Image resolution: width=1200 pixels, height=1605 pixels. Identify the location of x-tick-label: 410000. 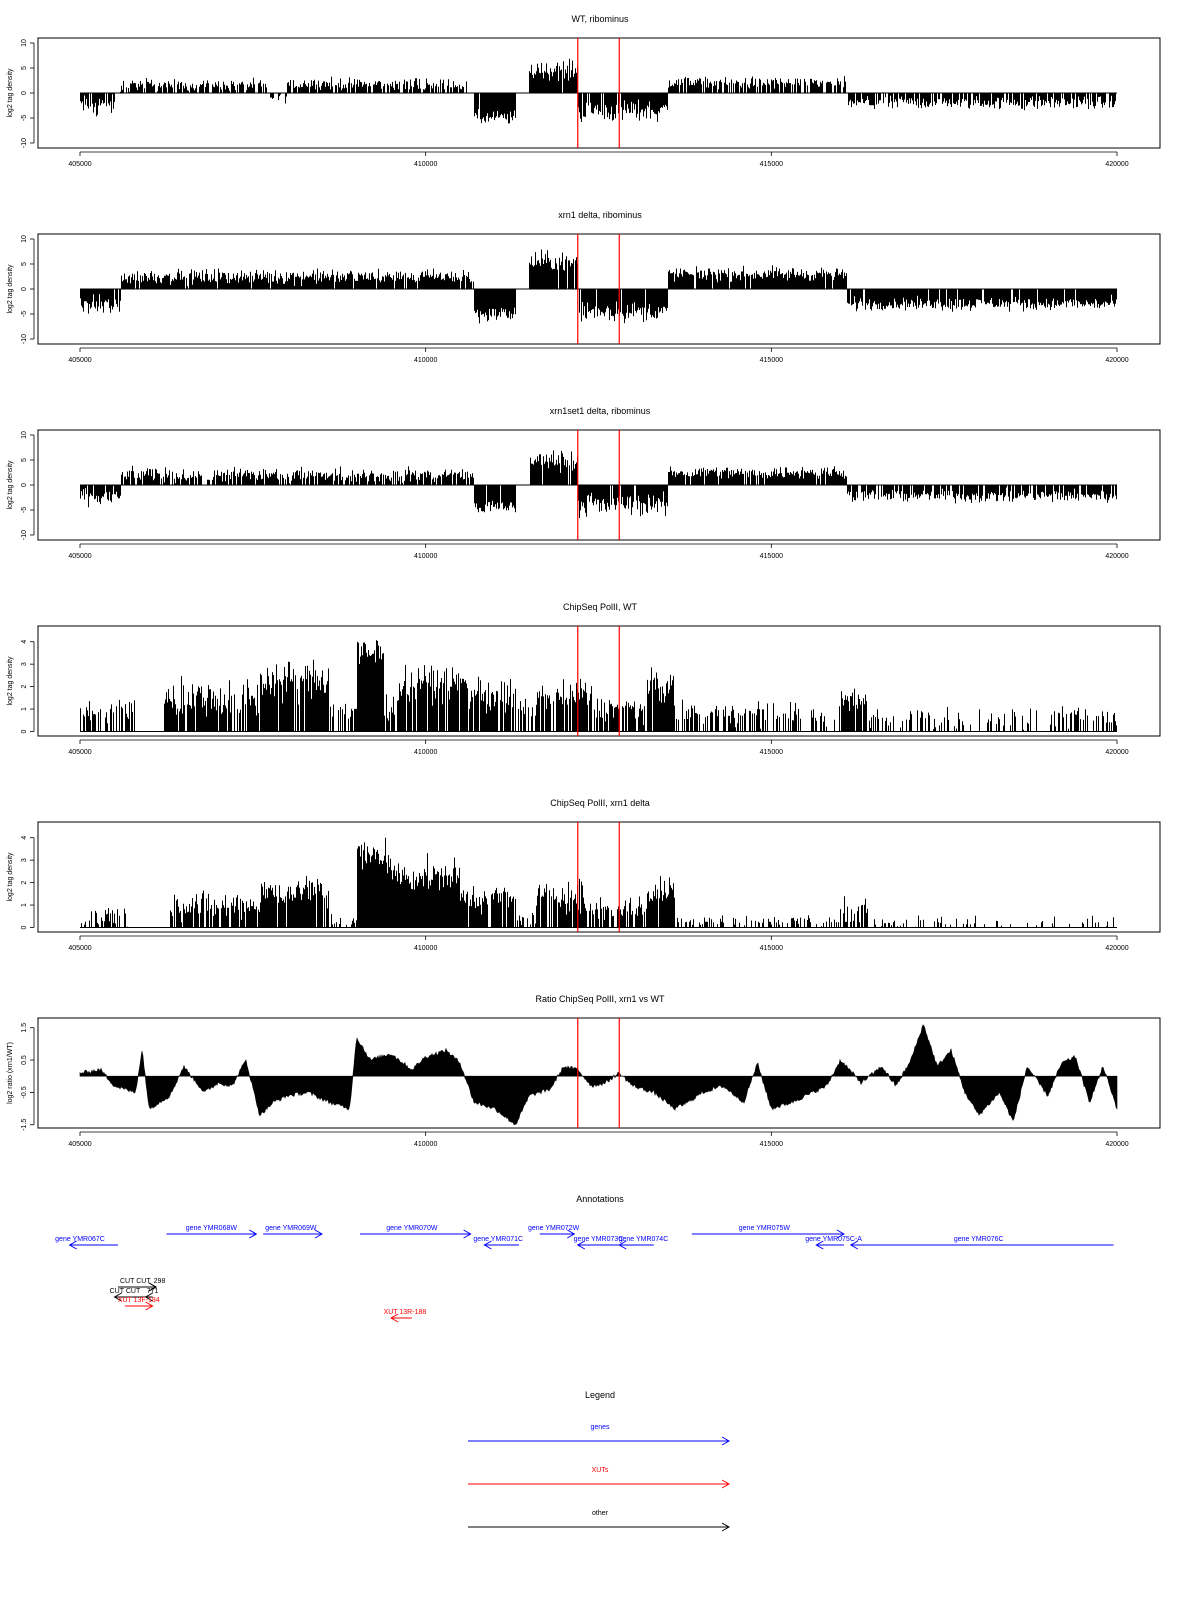
(425, 556).